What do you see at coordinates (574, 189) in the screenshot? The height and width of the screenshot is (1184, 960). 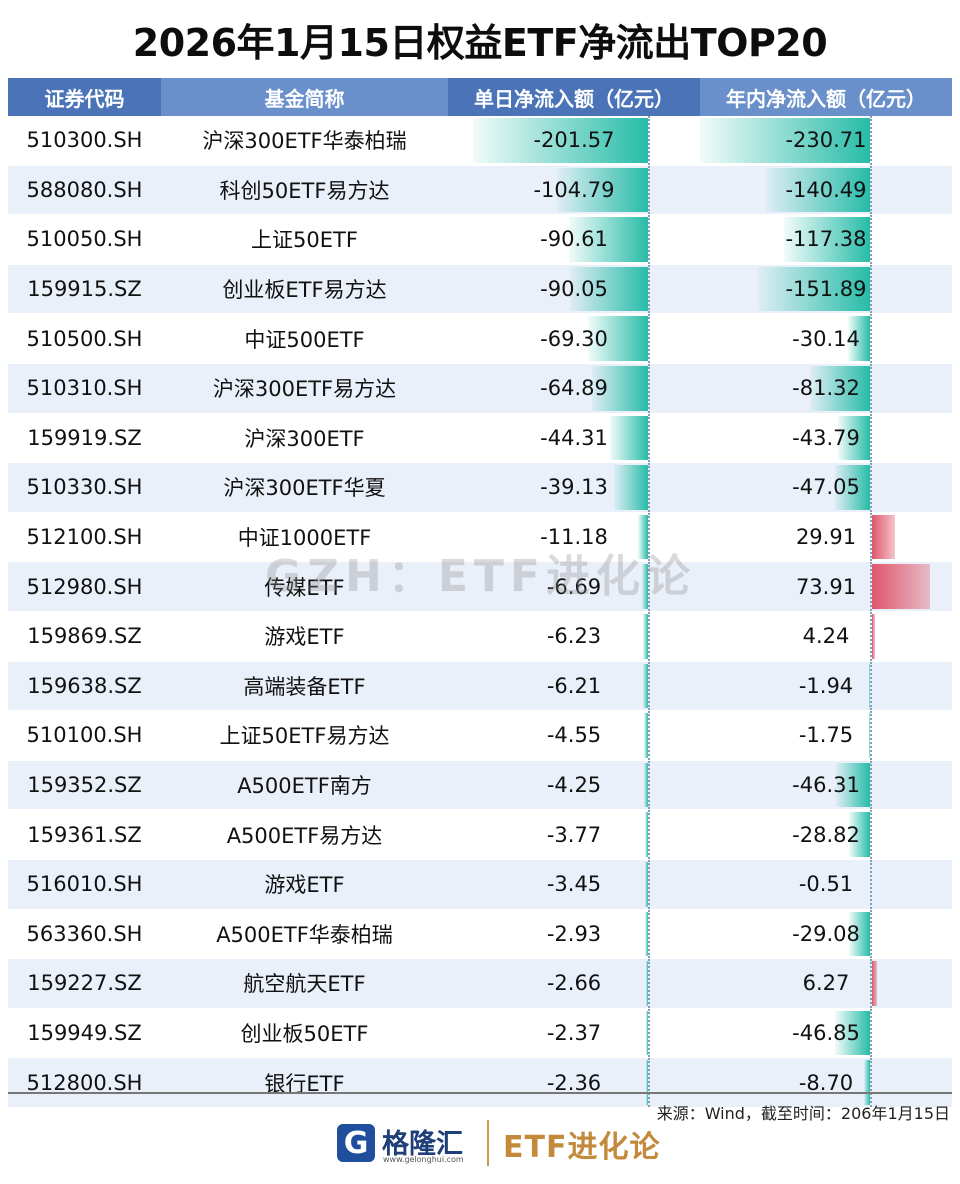 I see `daily-flow-value: -104.79` at bounding box center [574, 189].